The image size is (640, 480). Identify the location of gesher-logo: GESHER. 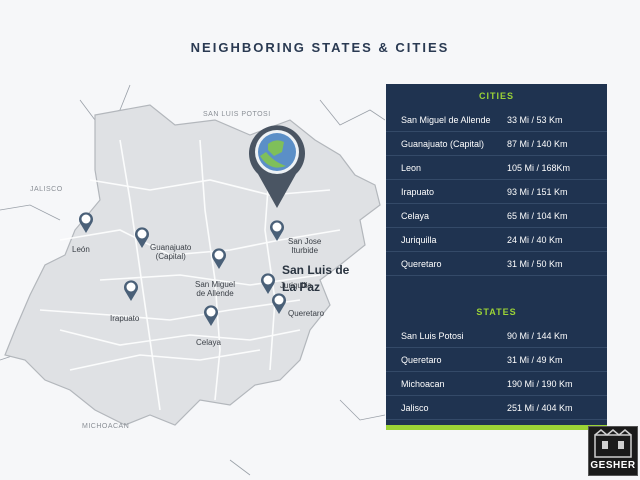
(613, 451).